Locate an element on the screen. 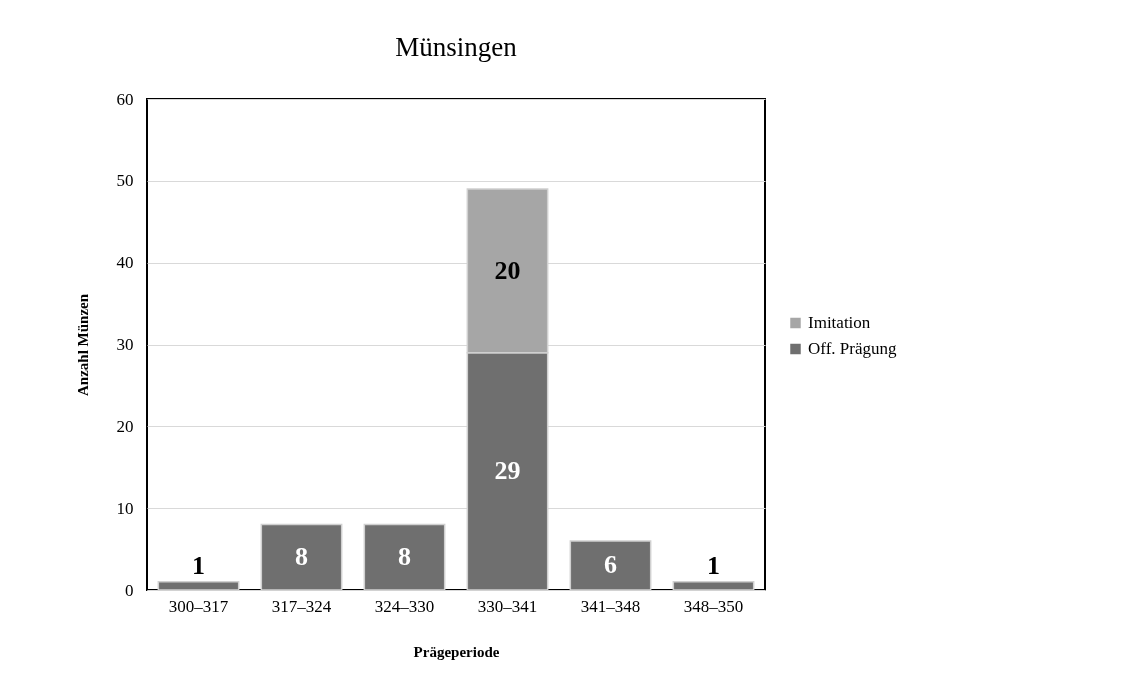  legend-label: Imitation is located at coordinates (839, 322).